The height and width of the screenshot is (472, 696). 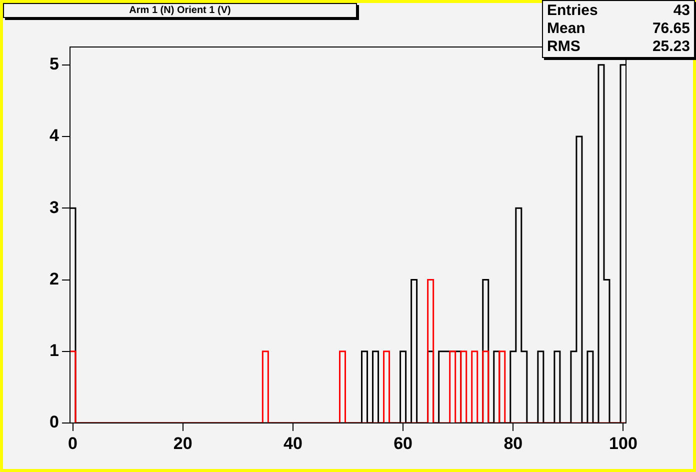 What do you see at coordinates (566, 29) in the screenshot?
I see `text: Mean` at bounding box center [566, 29].